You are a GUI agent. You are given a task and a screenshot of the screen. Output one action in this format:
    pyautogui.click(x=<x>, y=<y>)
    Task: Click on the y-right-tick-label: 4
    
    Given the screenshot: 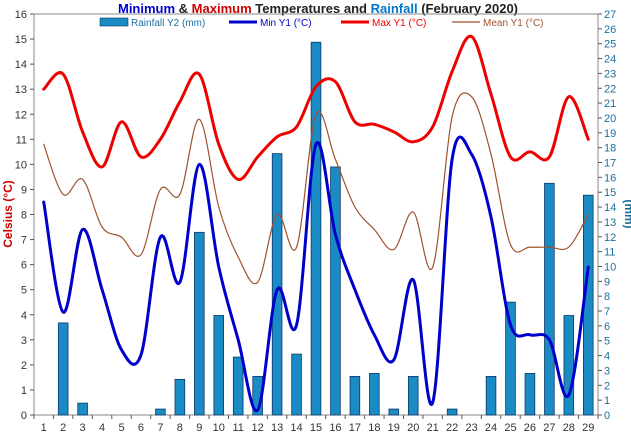 What is the action you would take?
    pyautogui.click(x=607, y=357)
    